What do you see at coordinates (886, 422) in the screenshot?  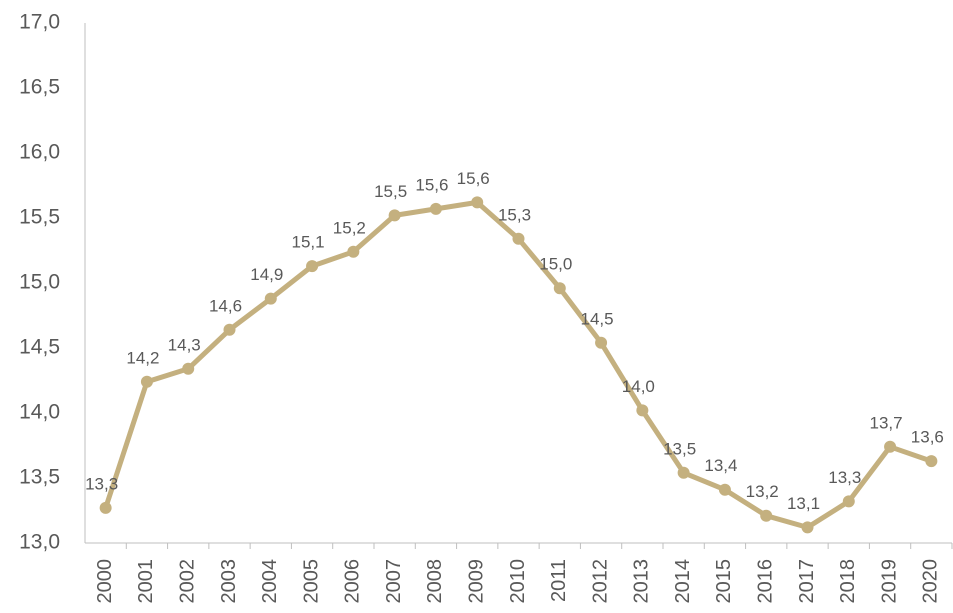 I see `data-label: 13,7` at bounding box center [886, 422].